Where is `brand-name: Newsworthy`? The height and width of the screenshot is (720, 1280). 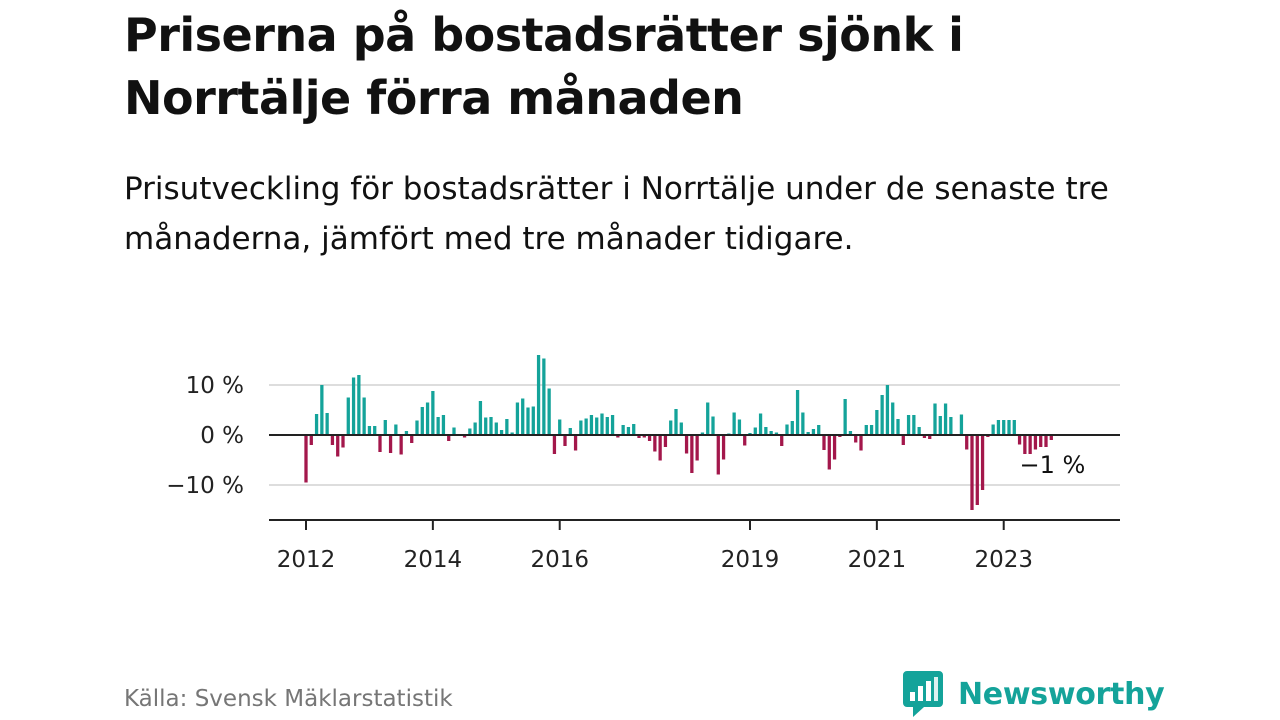
brand-name: Newsworthy is located at coordinates (1061, 694).